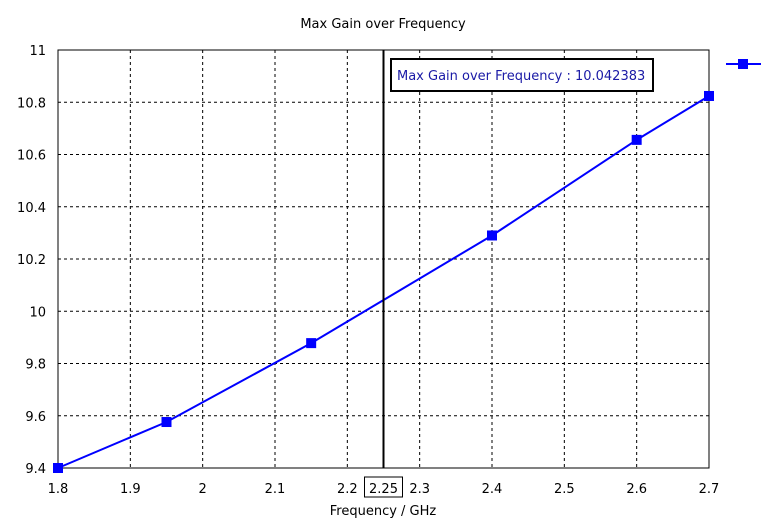 The height and width of the screenshot is (528, 761). Describe the element at coordinates (37, 312) in the screenshot. I see `y-tick-label: 10` at that location.